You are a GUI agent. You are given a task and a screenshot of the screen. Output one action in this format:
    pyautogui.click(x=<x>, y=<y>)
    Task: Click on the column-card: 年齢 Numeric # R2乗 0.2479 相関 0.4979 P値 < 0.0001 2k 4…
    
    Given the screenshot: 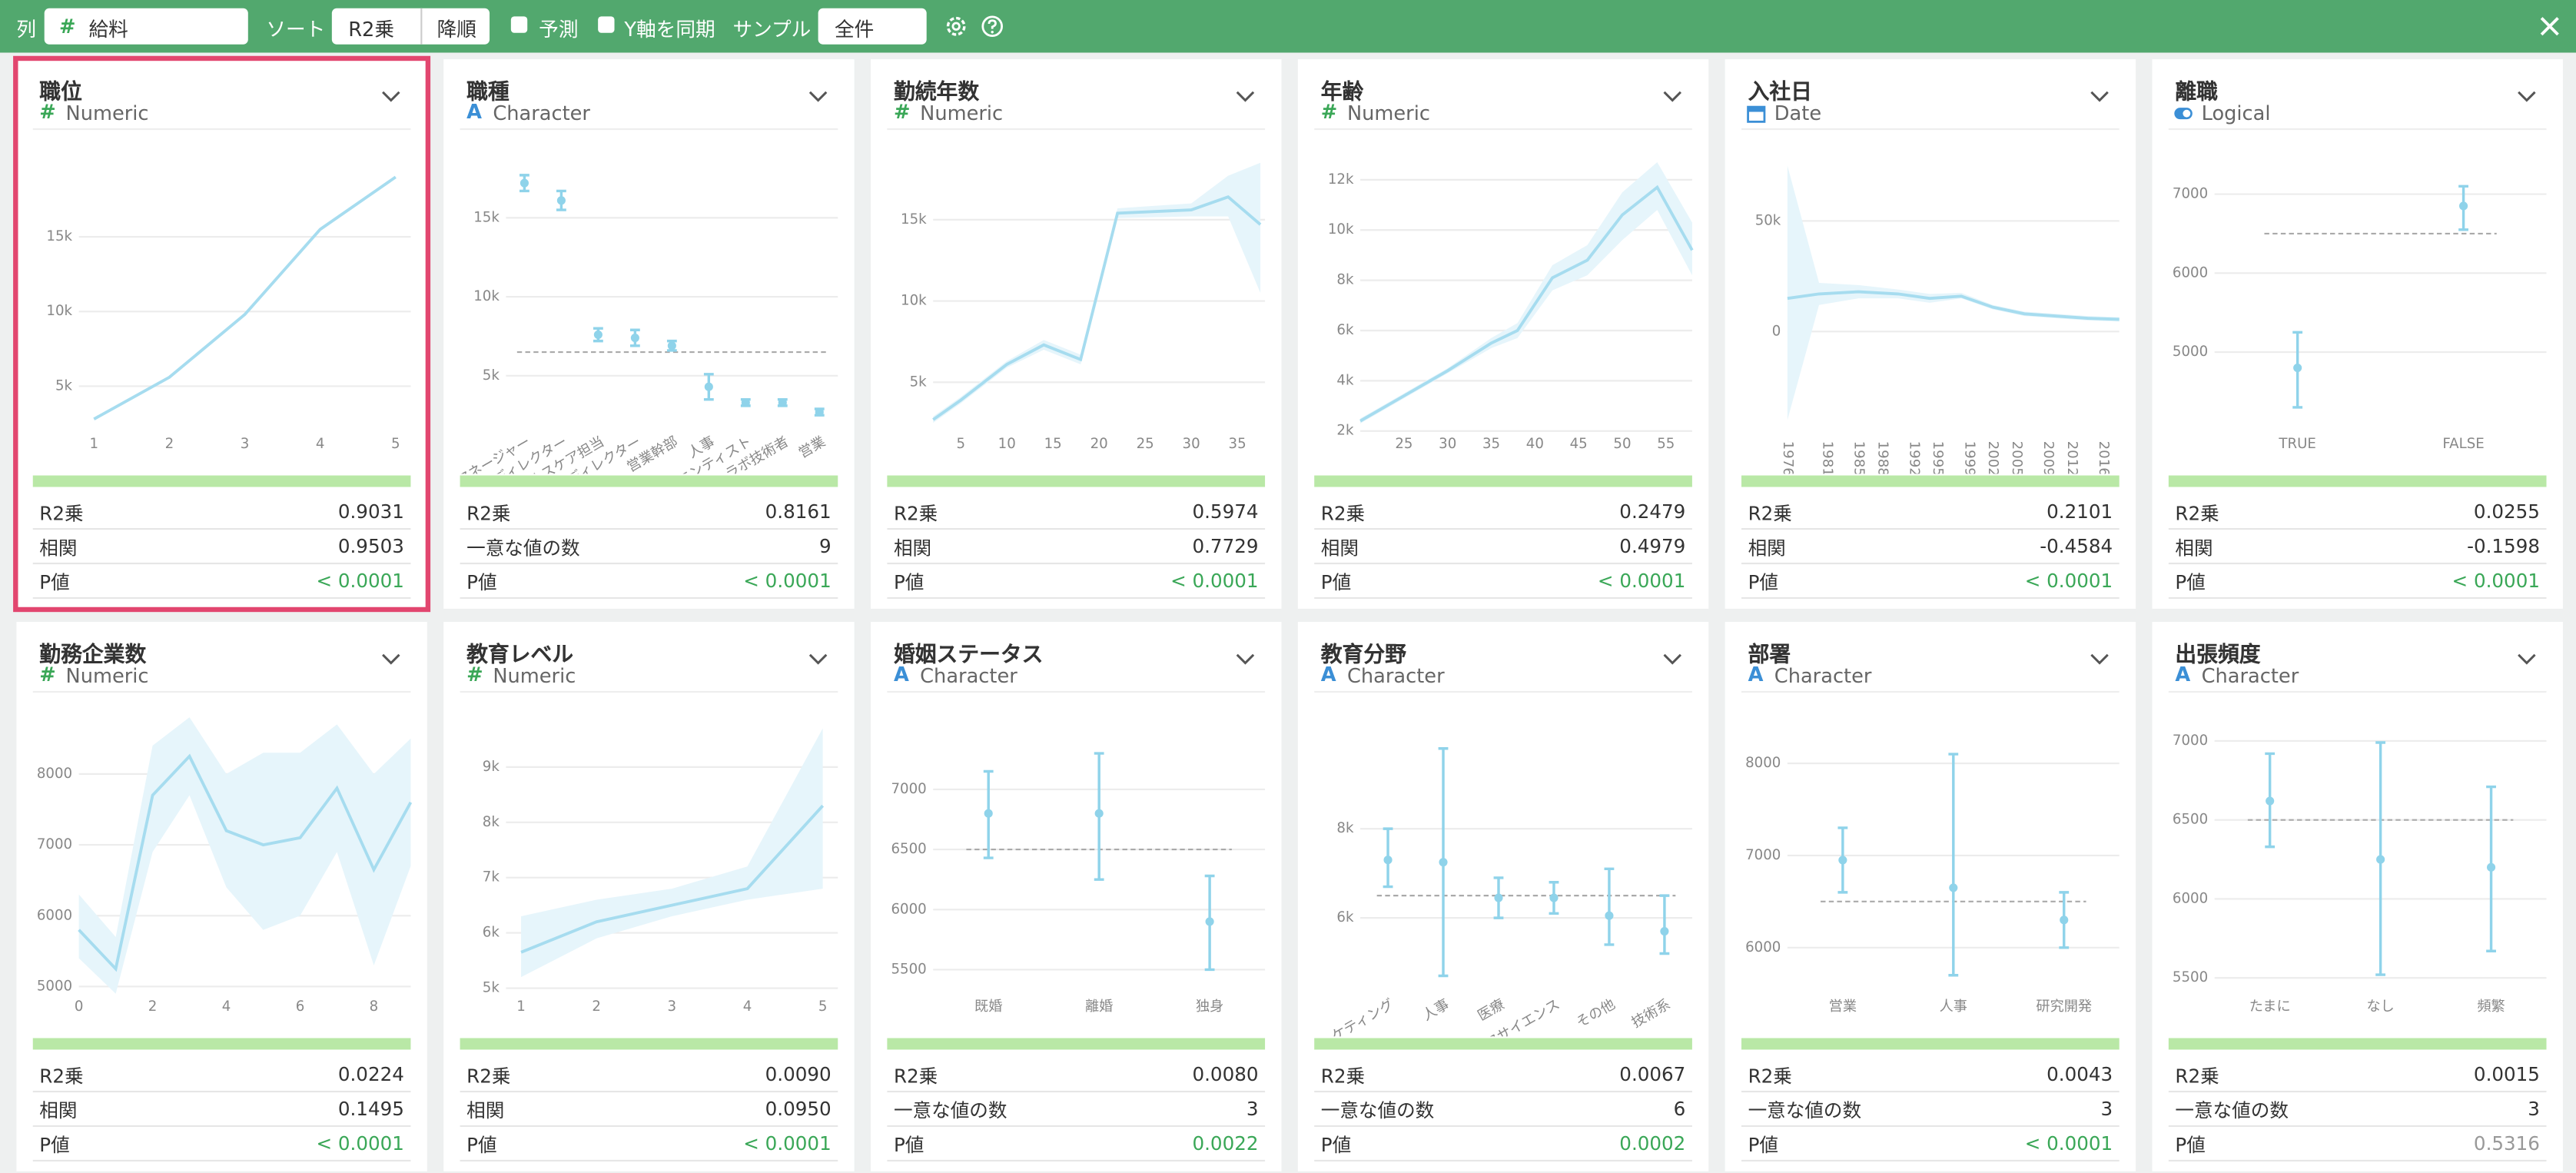 What is the action you would take?
    pyautogui.click(x=1503, y=334)
    